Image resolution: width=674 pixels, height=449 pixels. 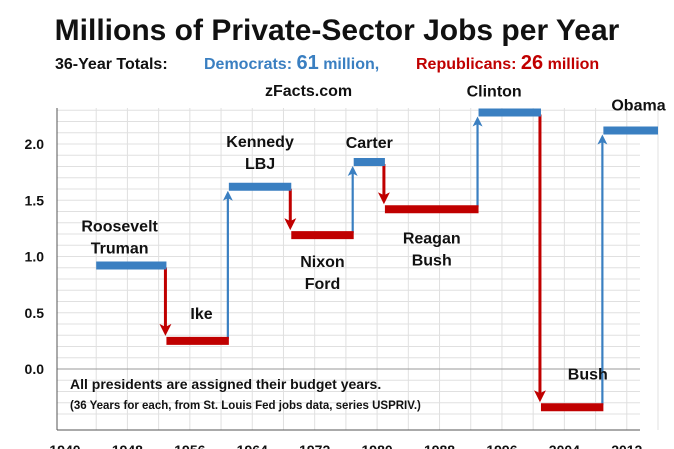 What do you see at coordinates (189, 445) in the screenshot?
I see `x-tick-label: 1956` at bounding box center [189, 445].